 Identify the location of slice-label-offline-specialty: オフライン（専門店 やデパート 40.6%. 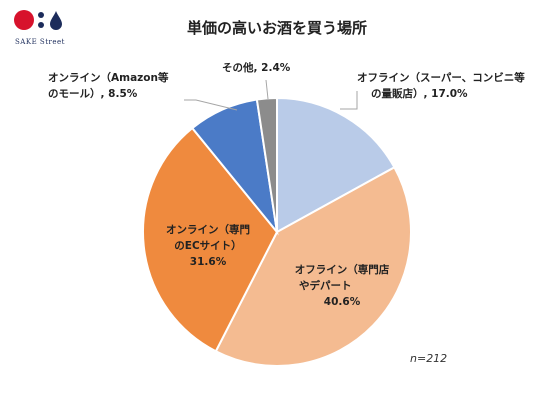
(342, 286).